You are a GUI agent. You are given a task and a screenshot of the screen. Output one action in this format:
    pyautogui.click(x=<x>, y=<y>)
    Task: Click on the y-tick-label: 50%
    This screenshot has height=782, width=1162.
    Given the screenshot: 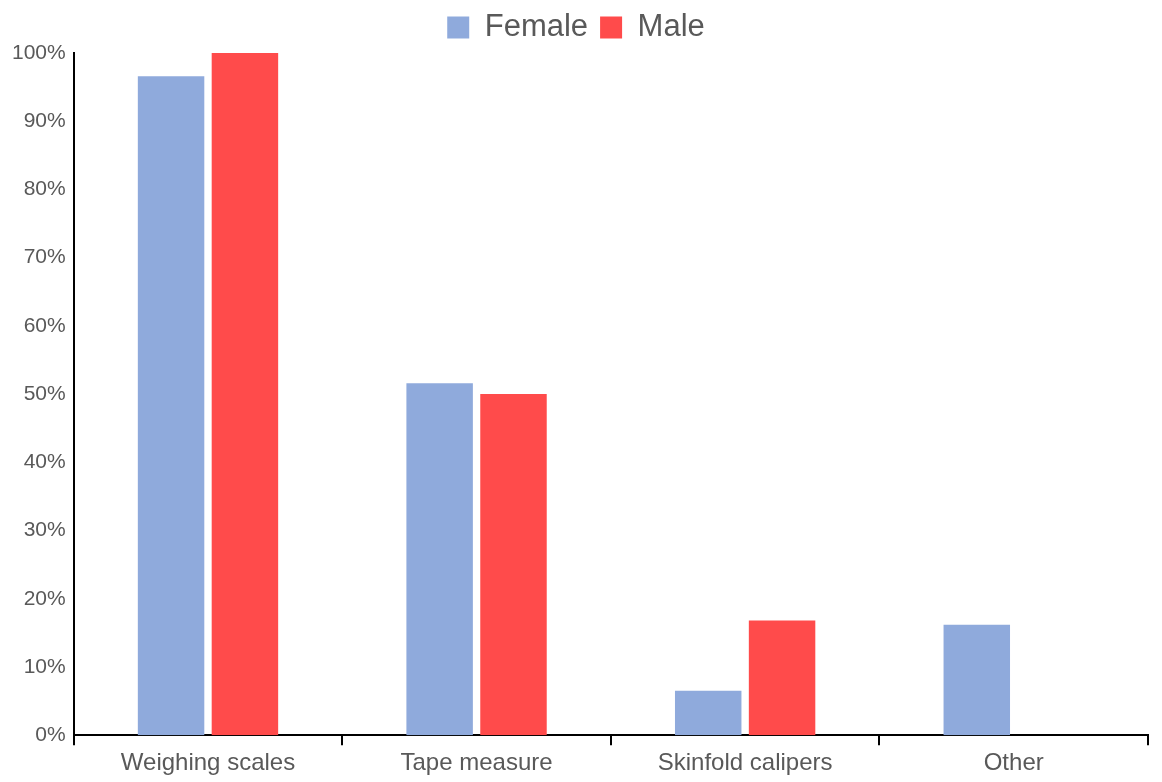 What is the action you would take?
    pyautogui.click(x=44, y=392)
    